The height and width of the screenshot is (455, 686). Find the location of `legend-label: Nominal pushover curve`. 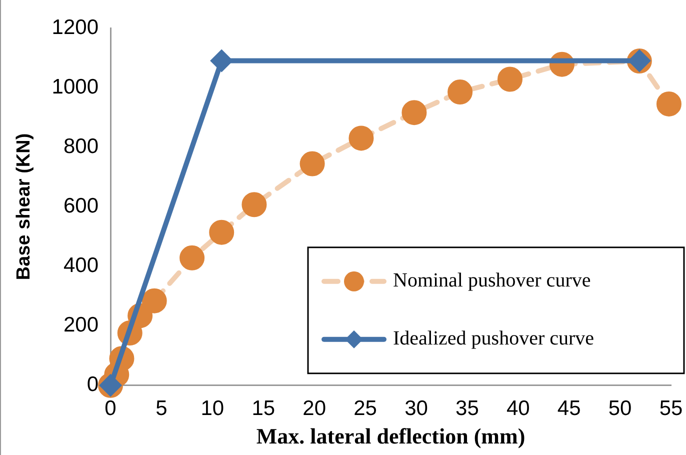

legend-label: Nominal pushover curve is located at coordinates (492, 281).